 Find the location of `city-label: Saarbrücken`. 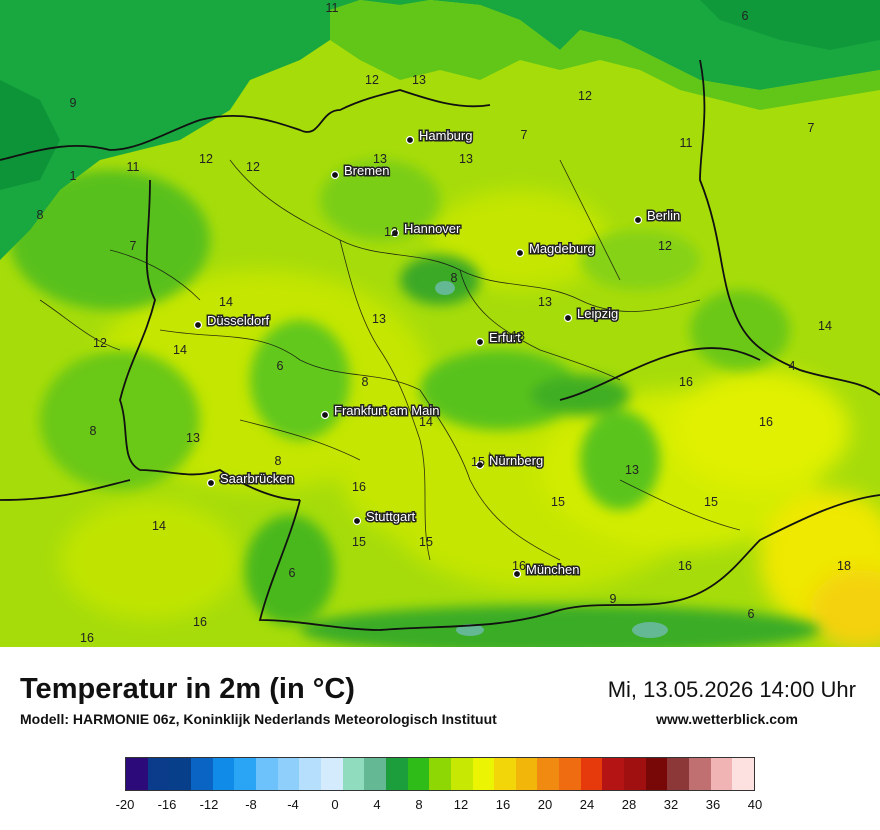

city-label: Saarbrücken is located at coordinates (257, 478).